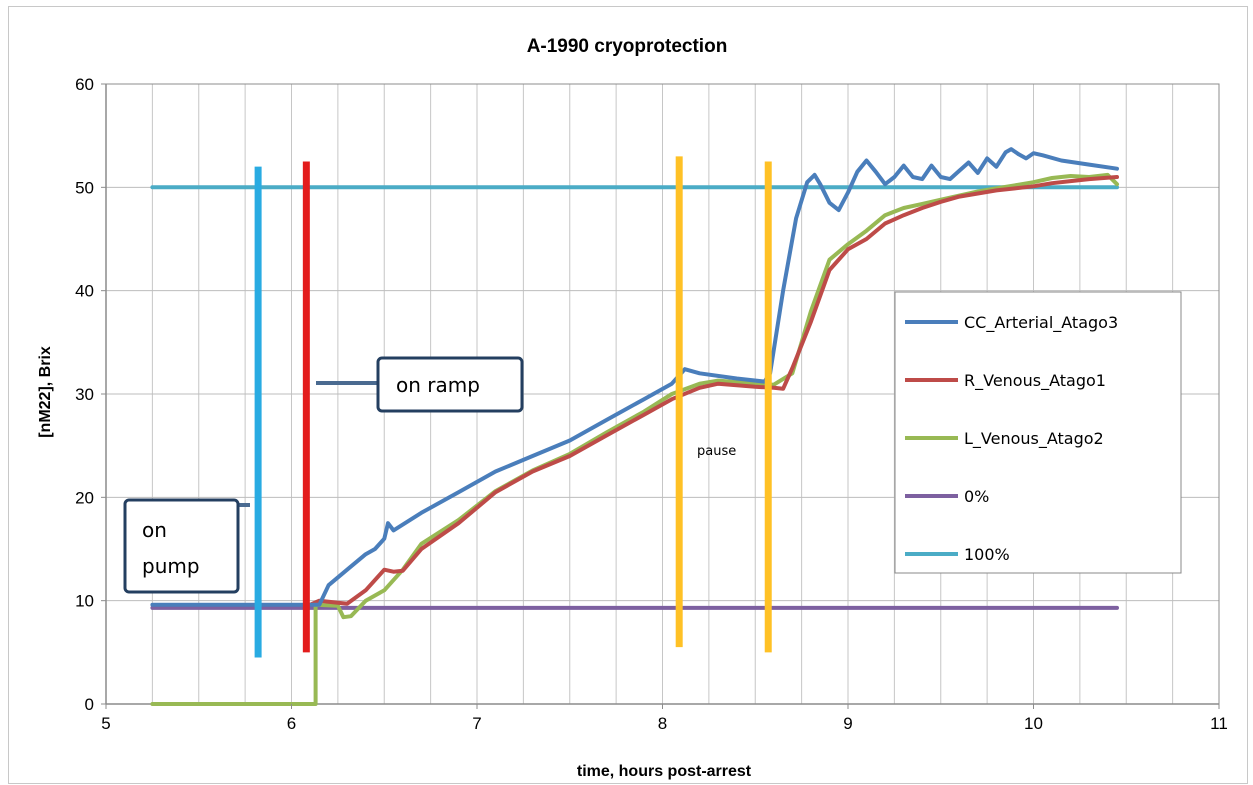 Image resolution: width=1253 pixels, height=785 pixels. What do you see at coordinates (716, 451) in the screenshot?
I see `pause-label: pause` at bounding box center [716, 451].